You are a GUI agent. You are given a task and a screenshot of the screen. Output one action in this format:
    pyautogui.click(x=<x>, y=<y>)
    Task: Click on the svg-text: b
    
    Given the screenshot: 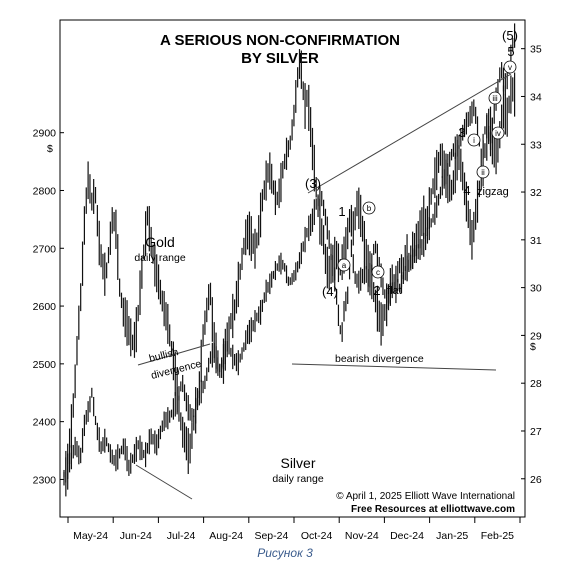 What is the action you would take?
    pyautogui.click(x=369, y=208)
    